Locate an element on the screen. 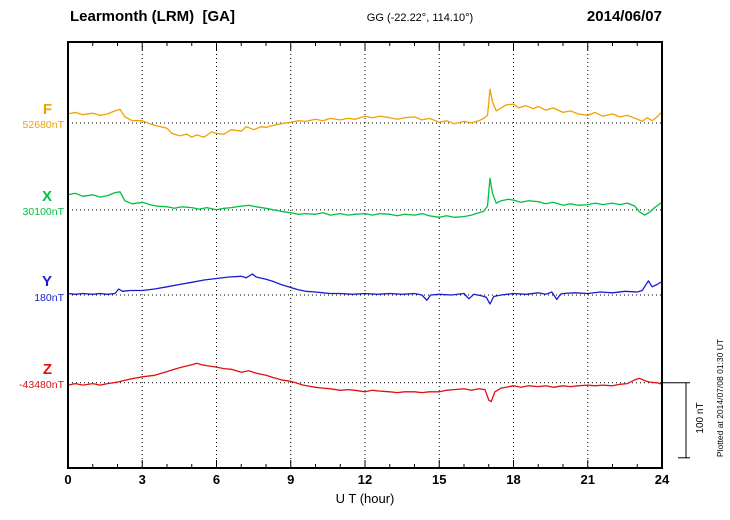 The width and height of the screenshot is (730, 520). x-tick-label: 18 is located at coordinates (513, 479).